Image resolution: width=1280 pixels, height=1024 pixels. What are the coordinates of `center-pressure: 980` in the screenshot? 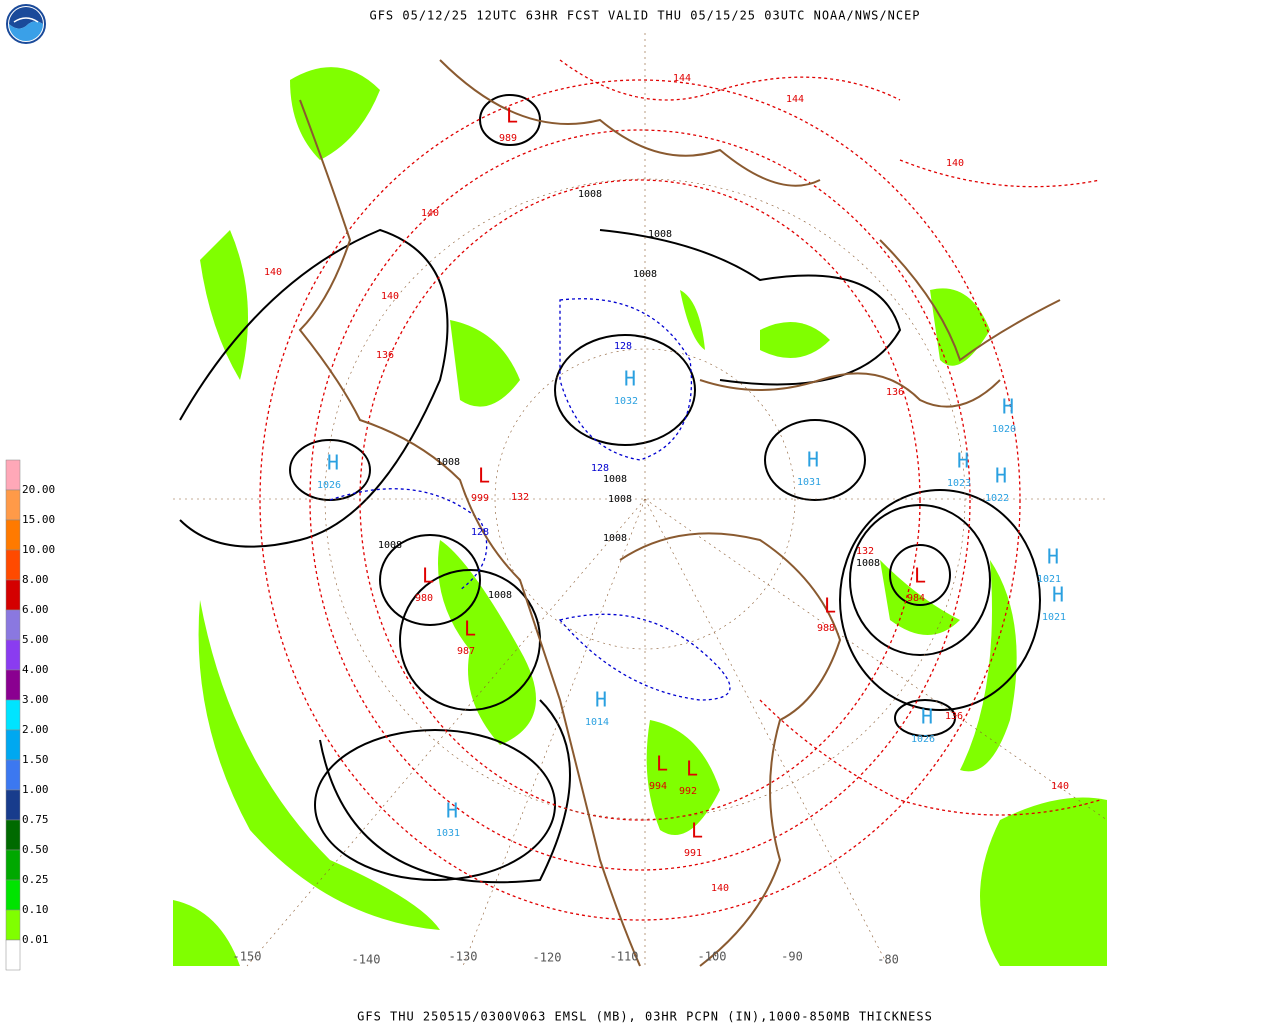 It's located at (424, 598).